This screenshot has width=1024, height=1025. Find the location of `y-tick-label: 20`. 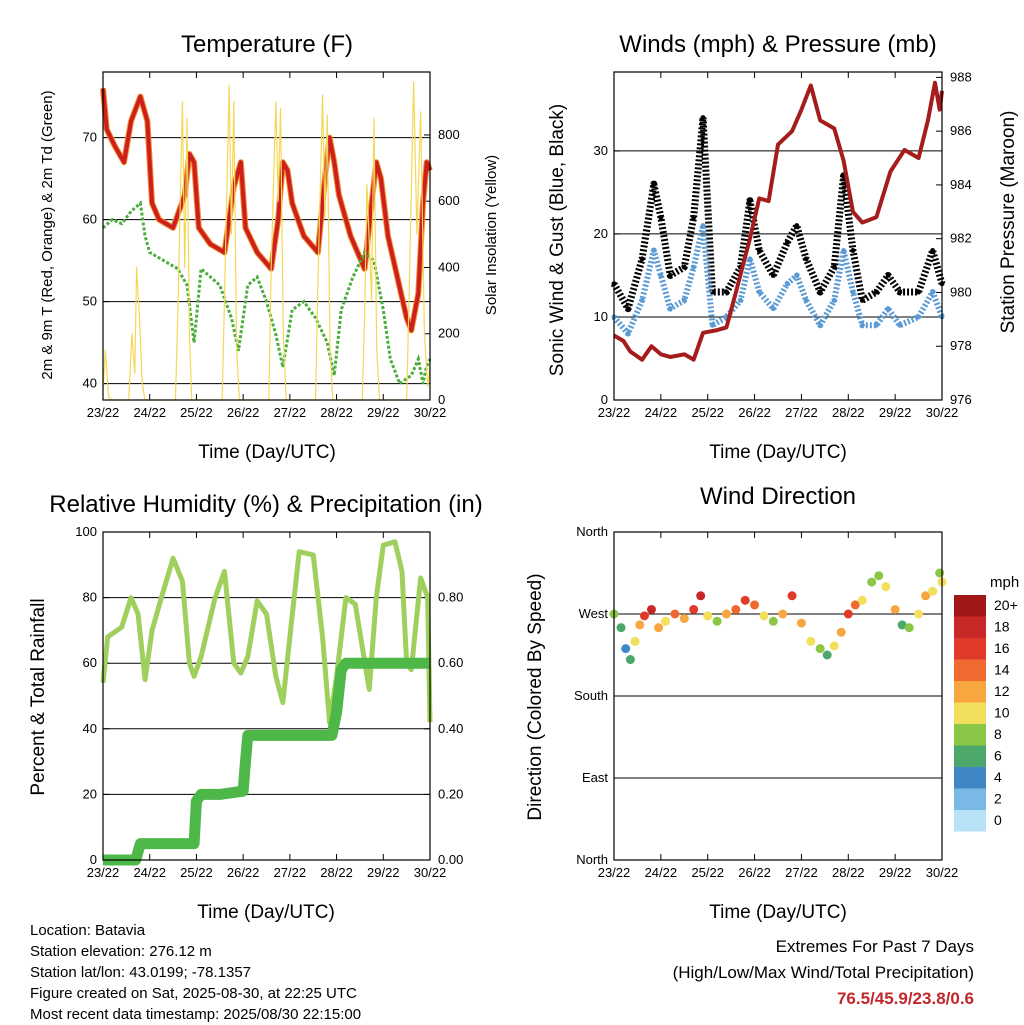

y-tick-label: 20 is located at coordinates (601, 233).